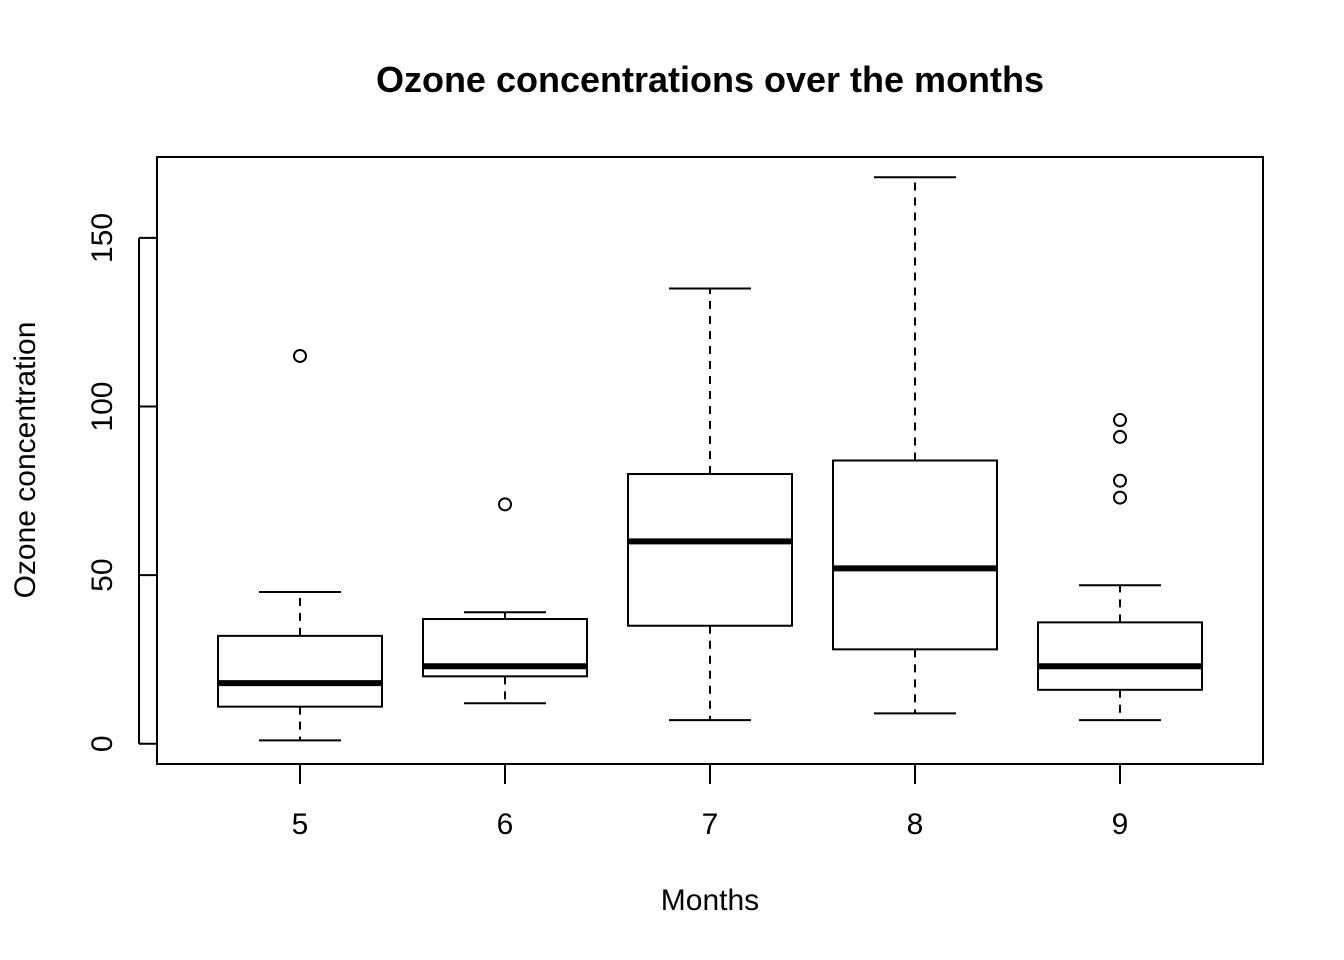  Describe the element at coordinates (1120, 824) in the screenshot. I see `x-tick-label-9: 9` at that location.